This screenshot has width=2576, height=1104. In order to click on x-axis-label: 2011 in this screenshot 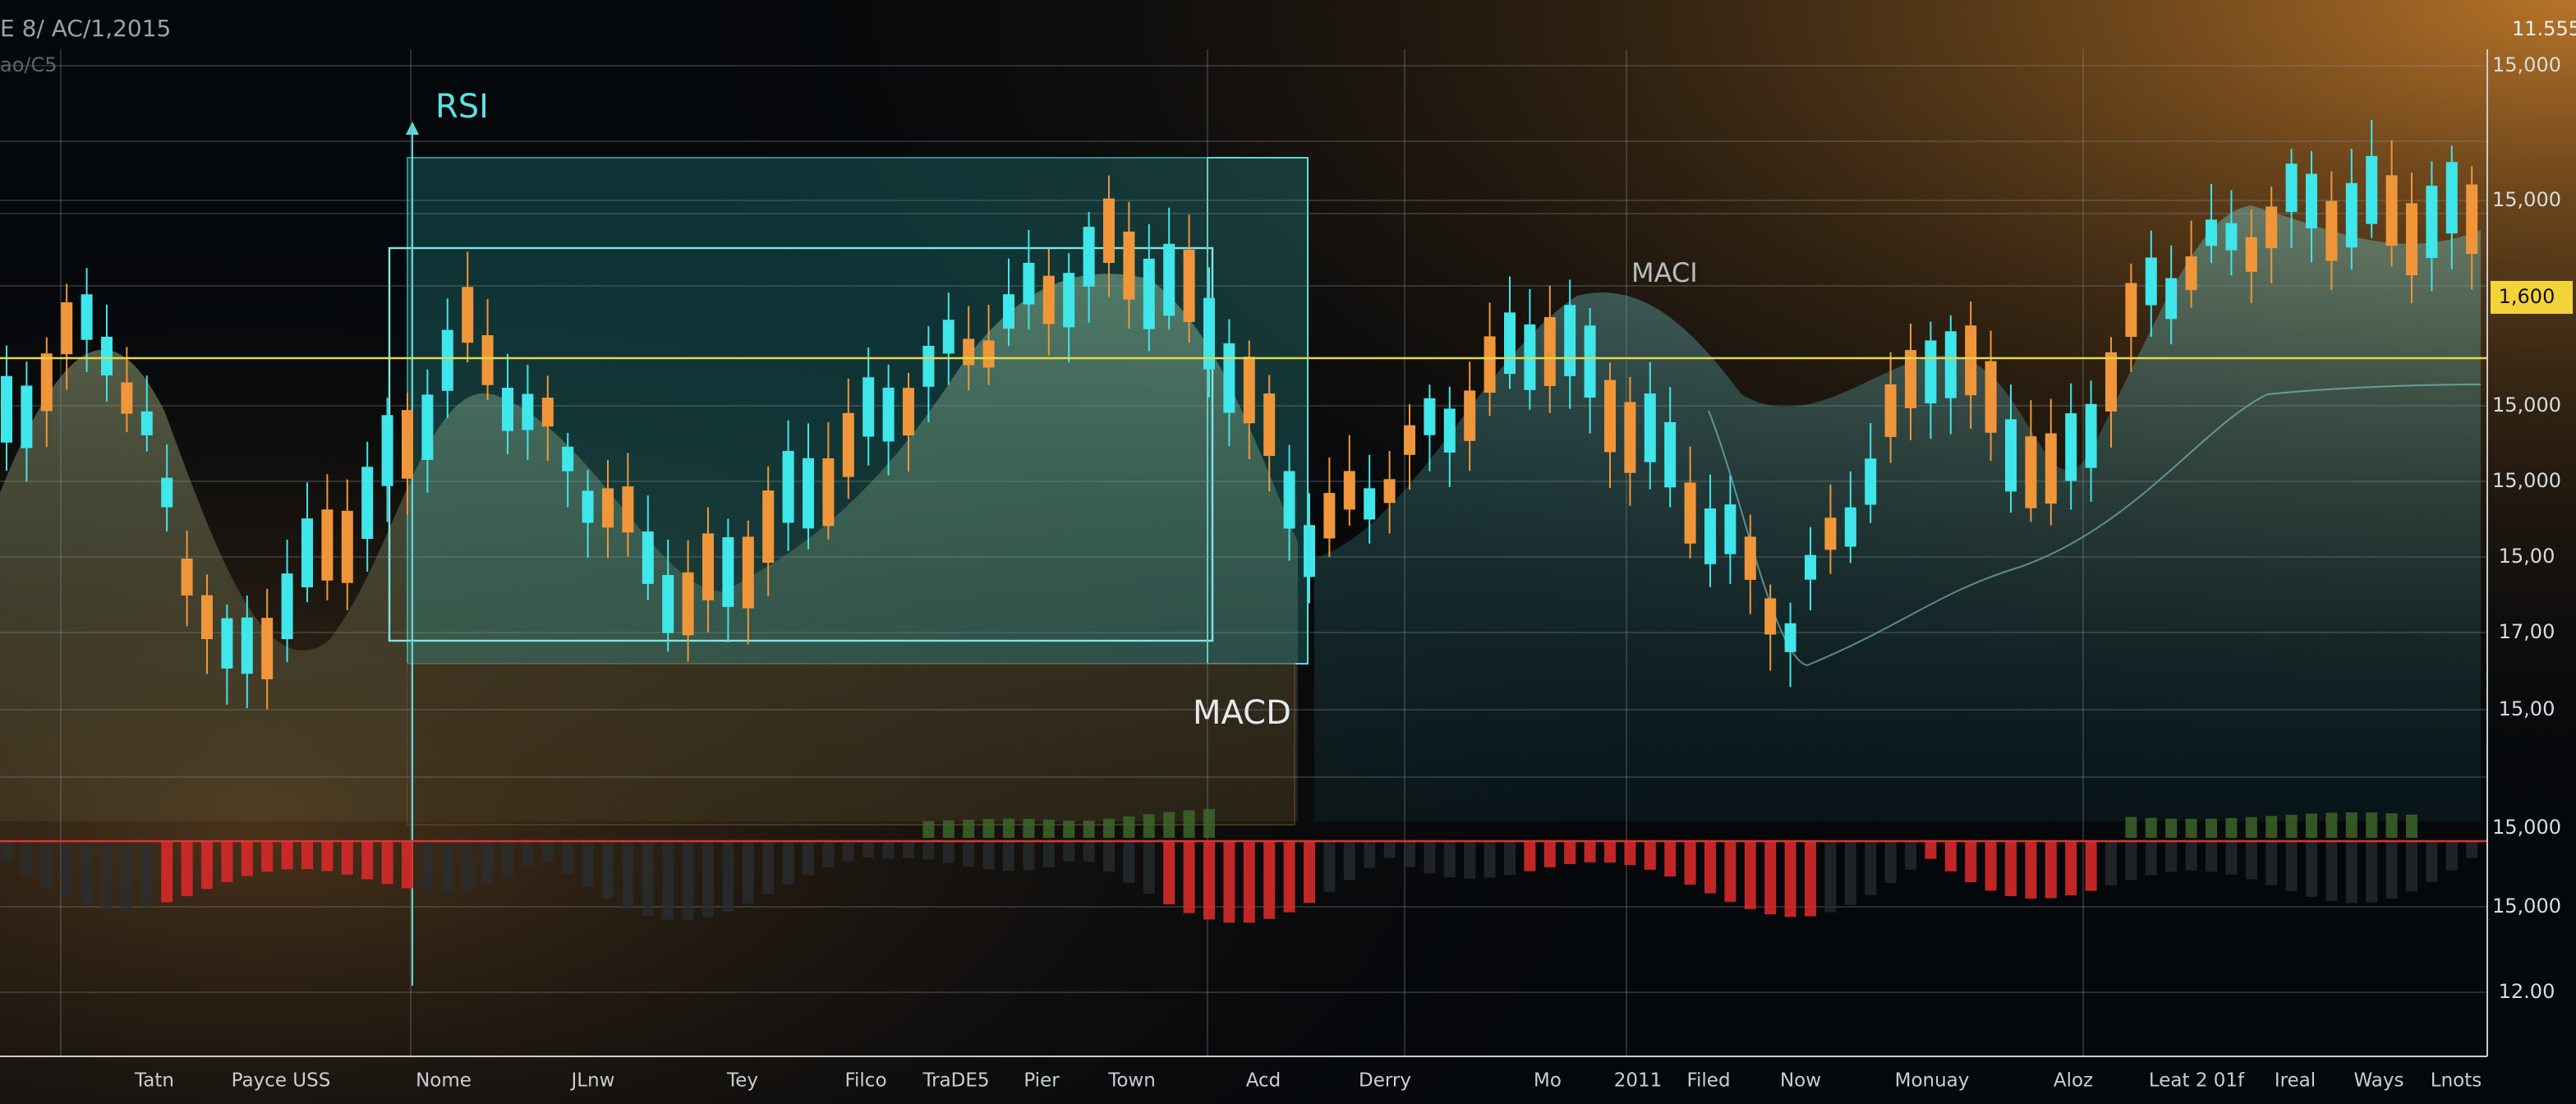, I will do `click(1638, 1081)`.